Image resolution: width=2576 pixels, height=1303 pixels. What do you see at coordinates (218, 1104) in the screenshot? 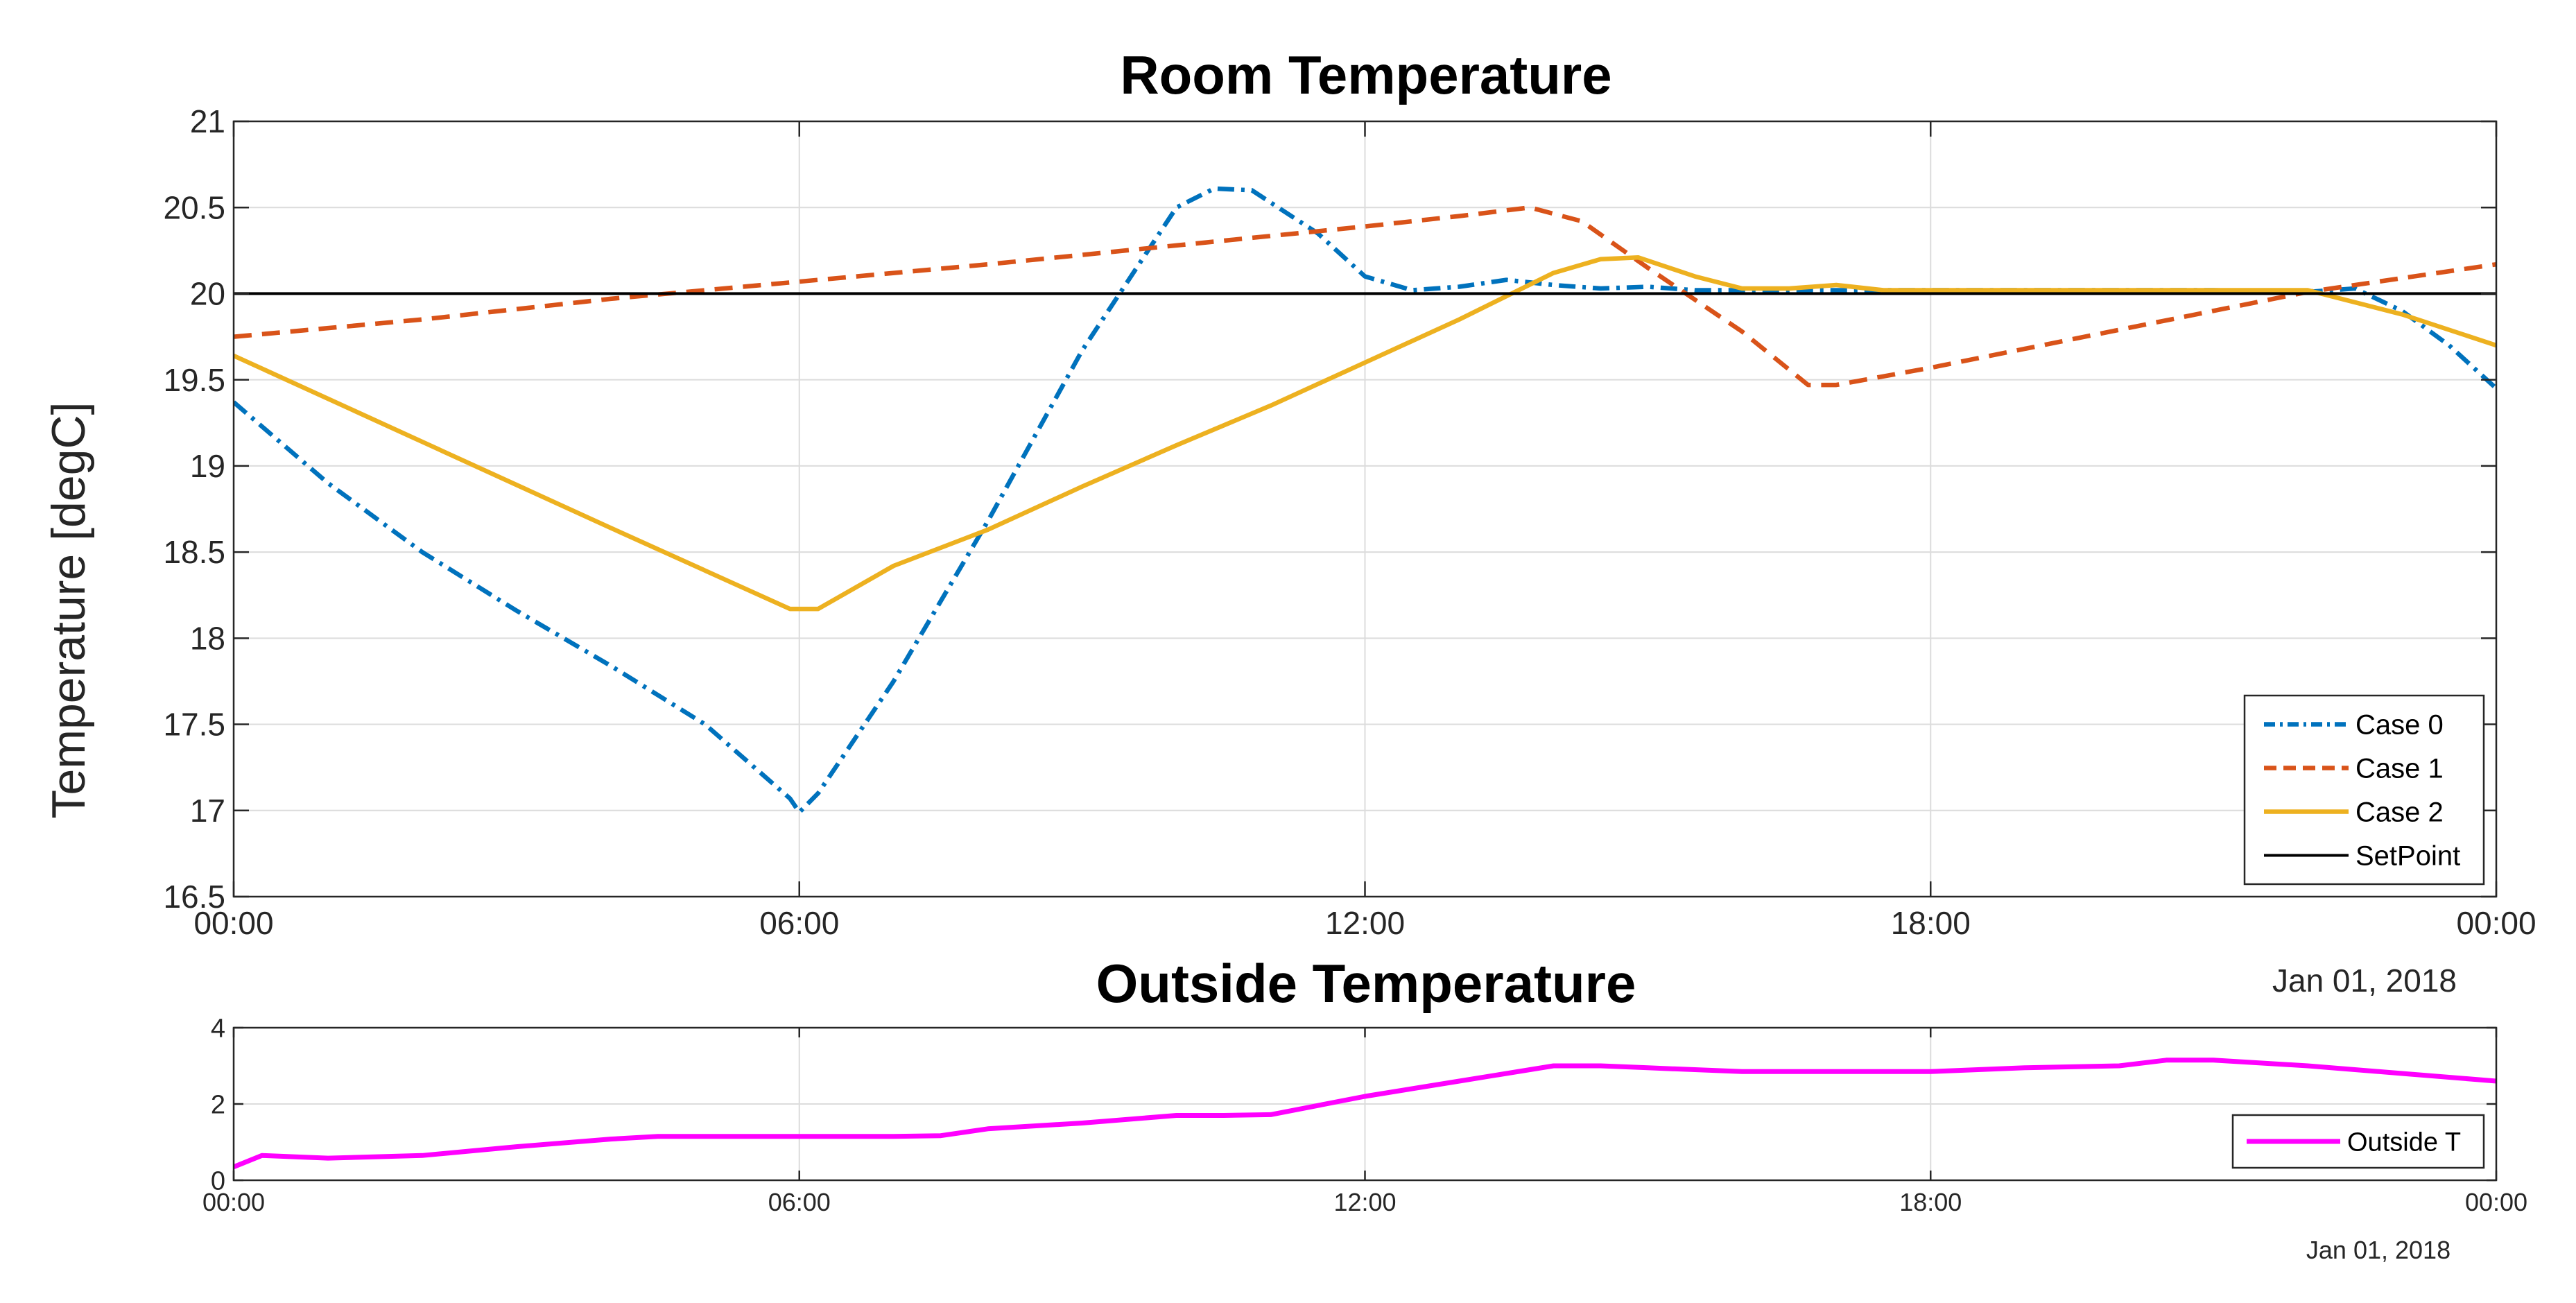
I see `y-tick-label: 2` at bounding box center [218, 1104].